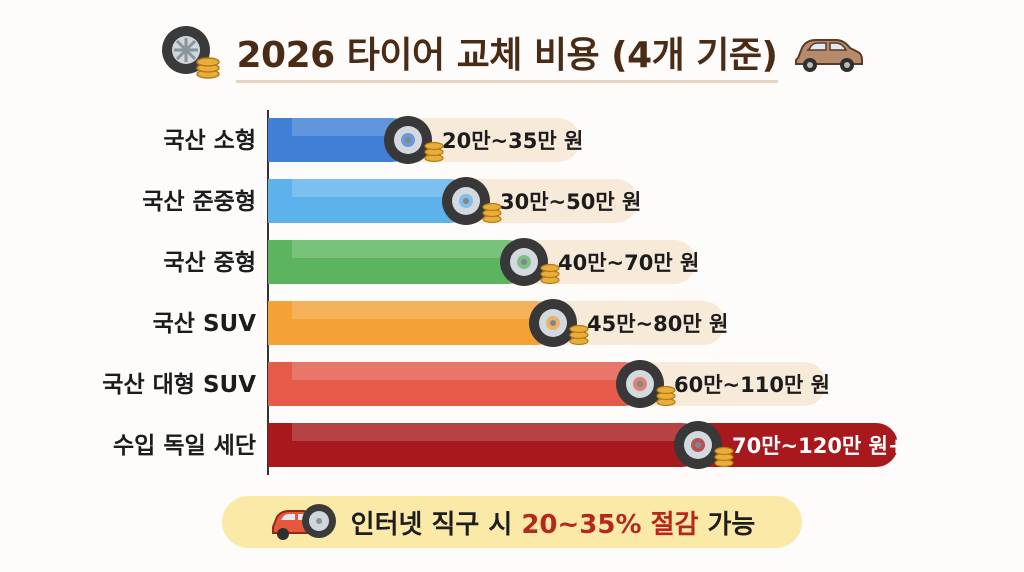 Image resolution: width=1024 pixels, height=572 pixels. Describe the element at coordinates (209, 141) in the screenshot. I see `category-label: 국산 소형` at that location.